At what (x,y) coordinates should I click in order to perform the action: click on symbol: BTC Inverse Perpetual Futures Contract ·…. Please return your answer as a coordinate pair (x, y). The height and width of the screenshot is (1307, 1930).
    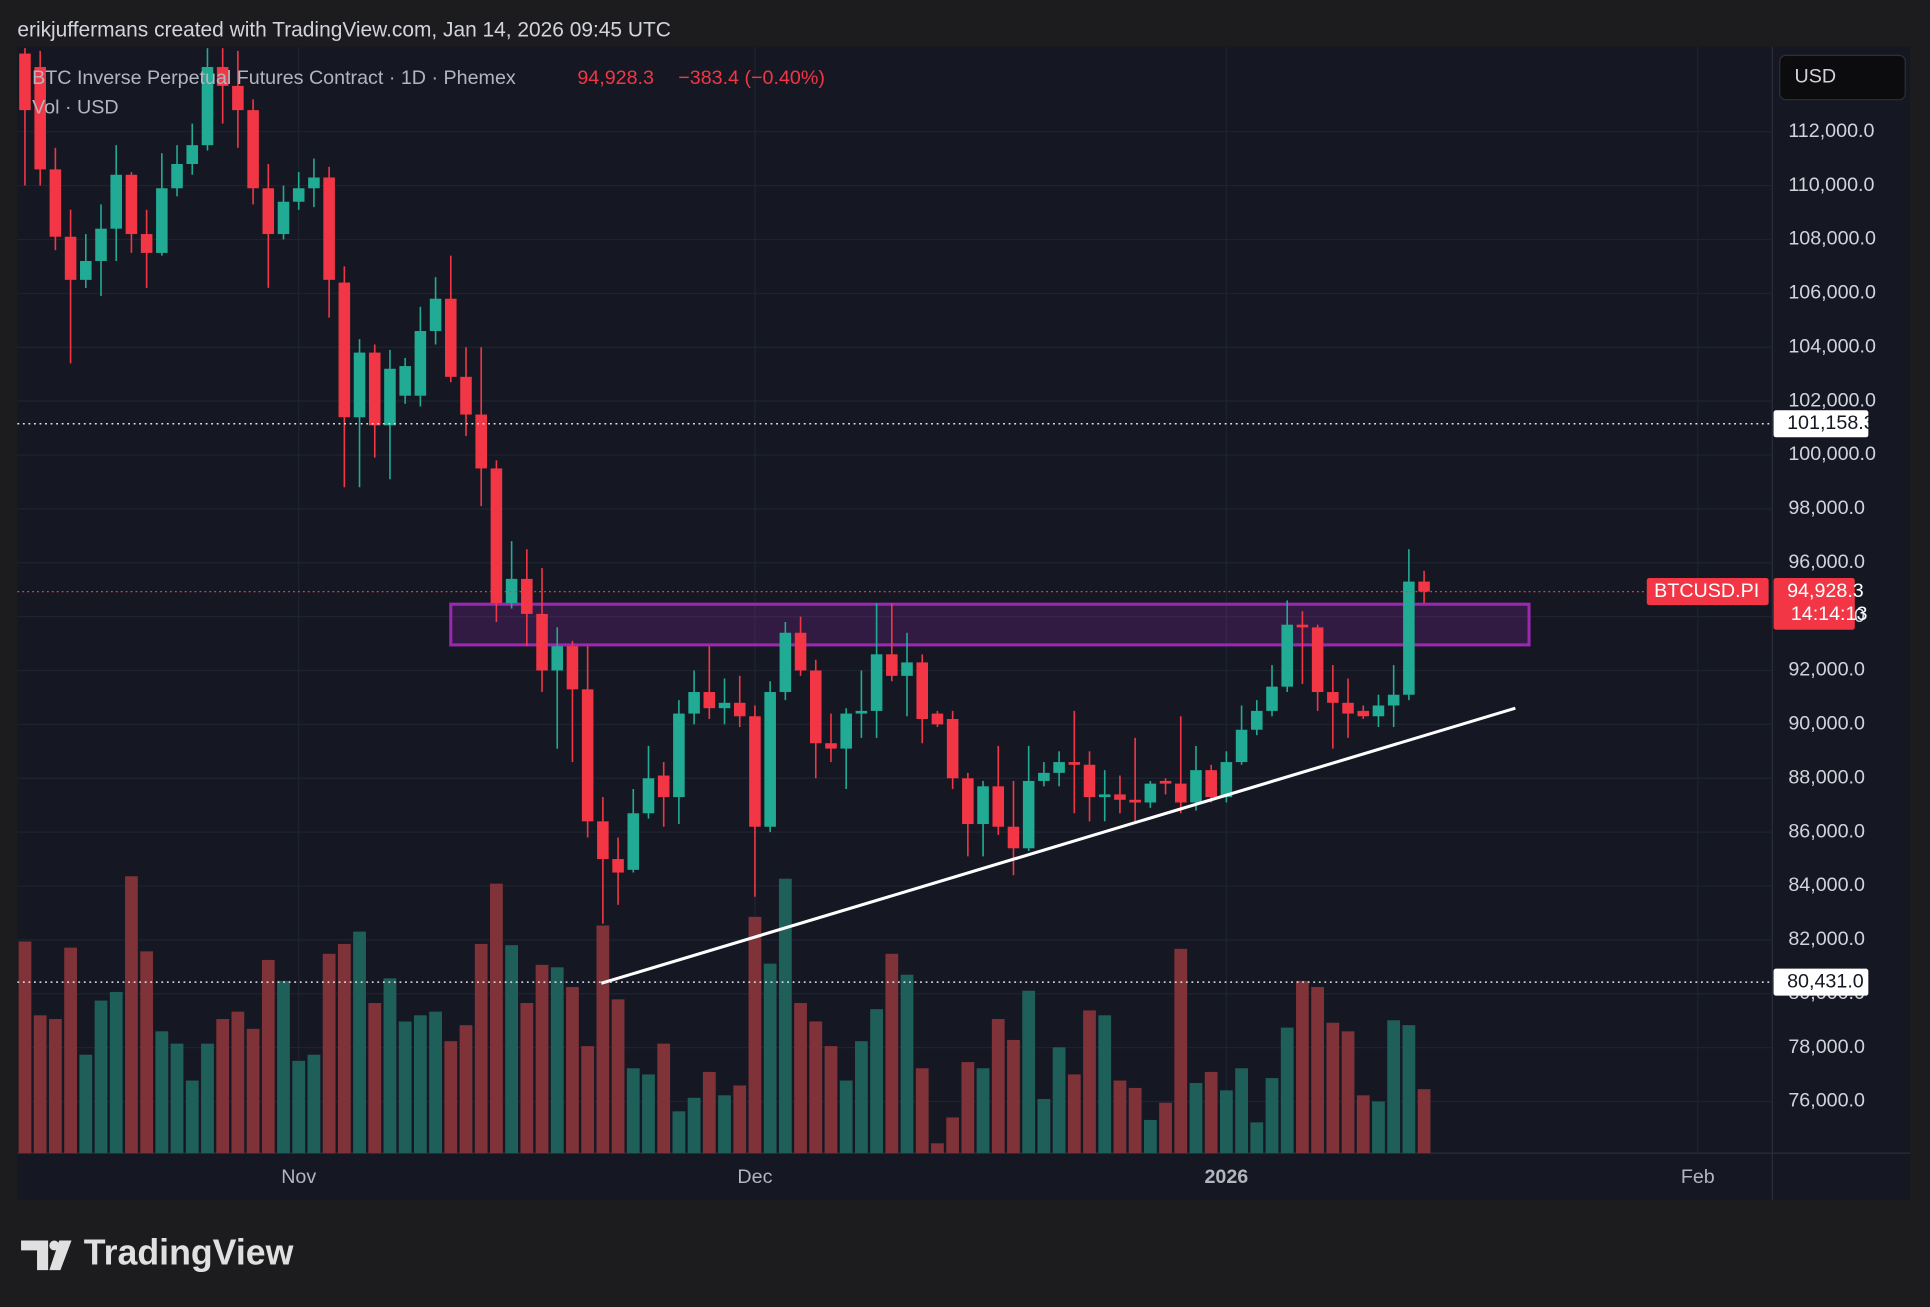
    Looking at the image, I should click on (274, 78).